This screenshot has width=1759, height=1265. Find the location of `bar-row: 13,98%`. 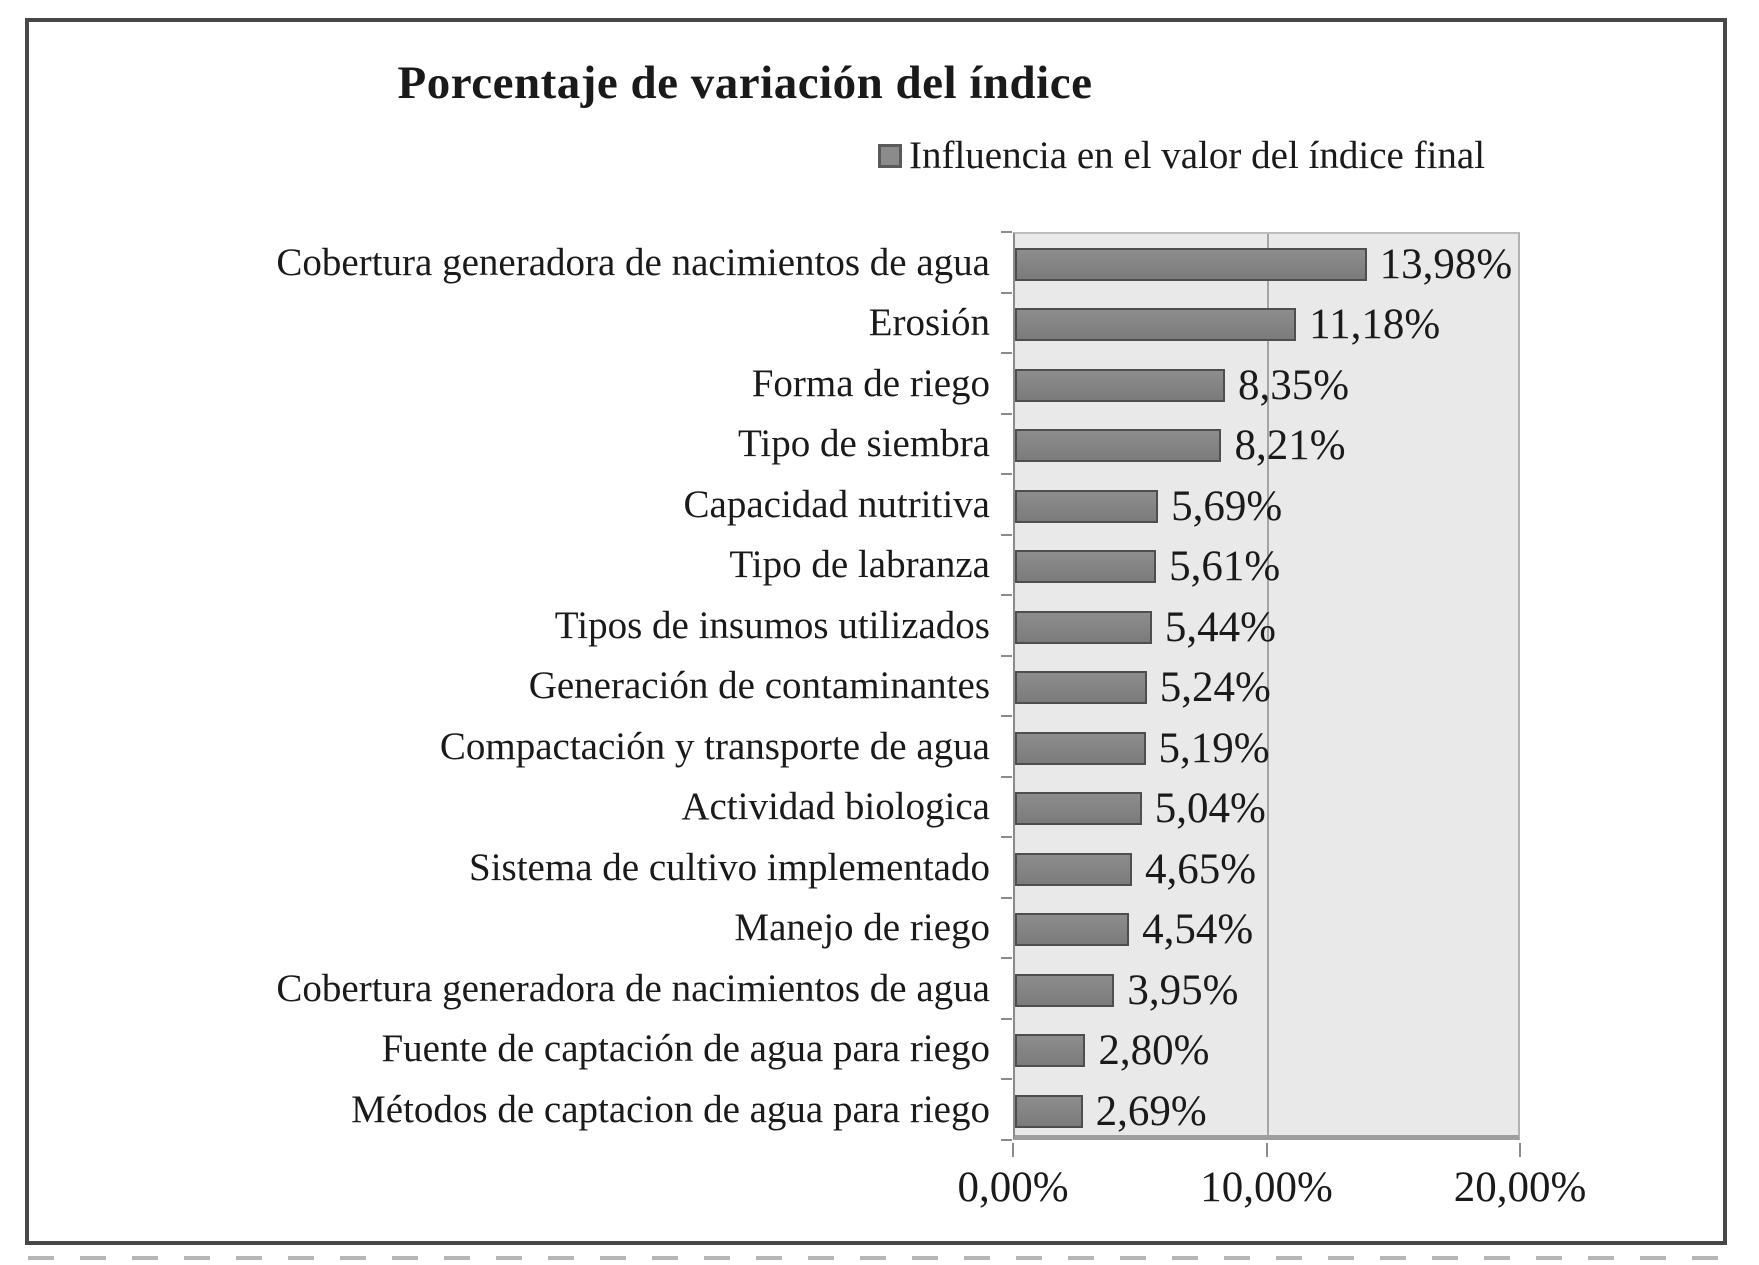

bar-row: 13,98% is located at coordinates (1266, 264).